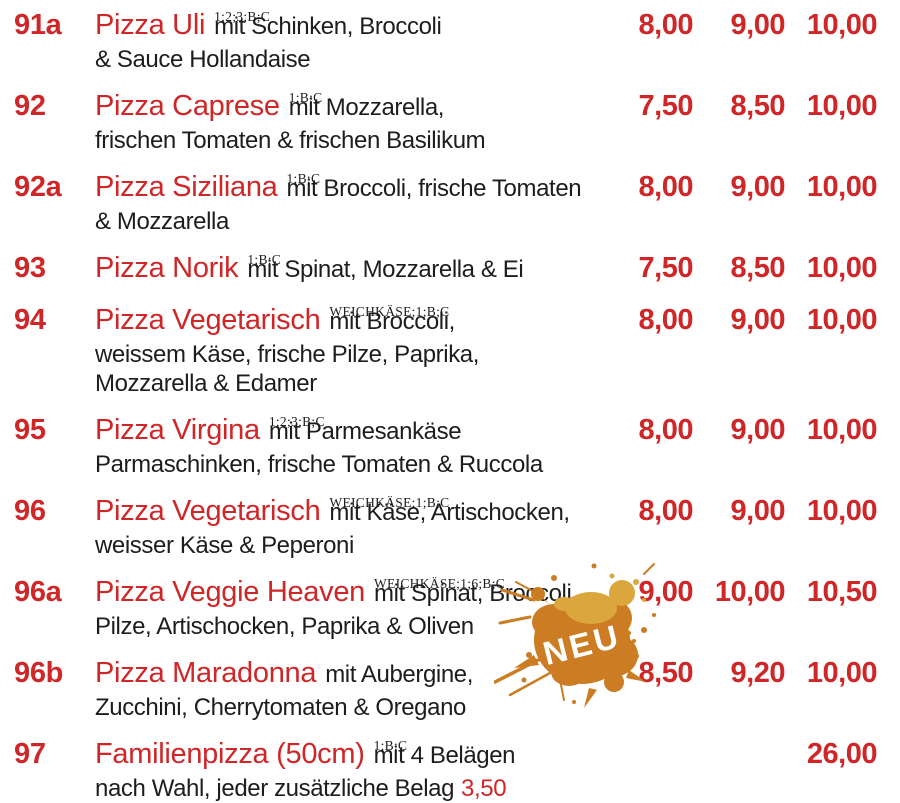 The width and height of the screenshot is (900, 803). I want to click on pizza-name: Pizza Veggie Heaven, so click(230, 592).